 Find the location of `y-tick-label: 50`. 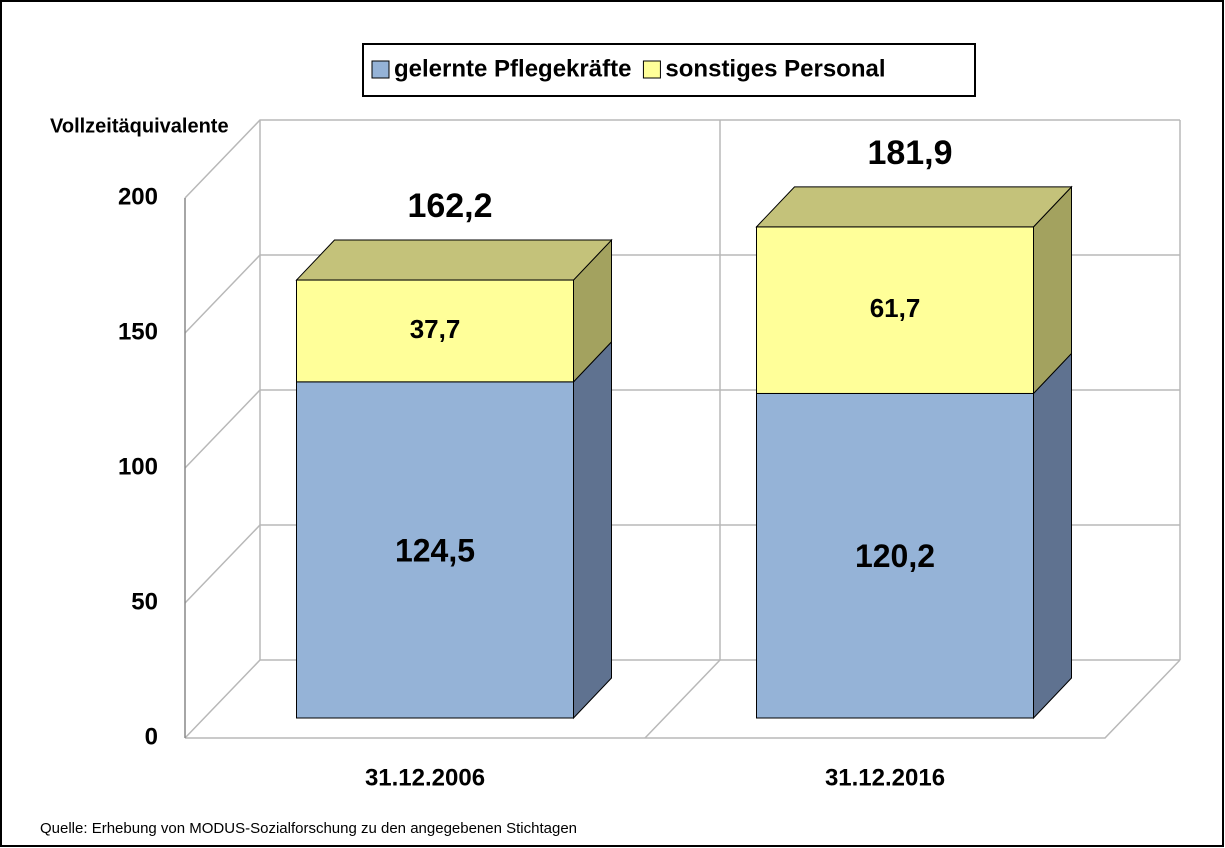

y-tick-label: 50 is located at coordinates (144, 601).